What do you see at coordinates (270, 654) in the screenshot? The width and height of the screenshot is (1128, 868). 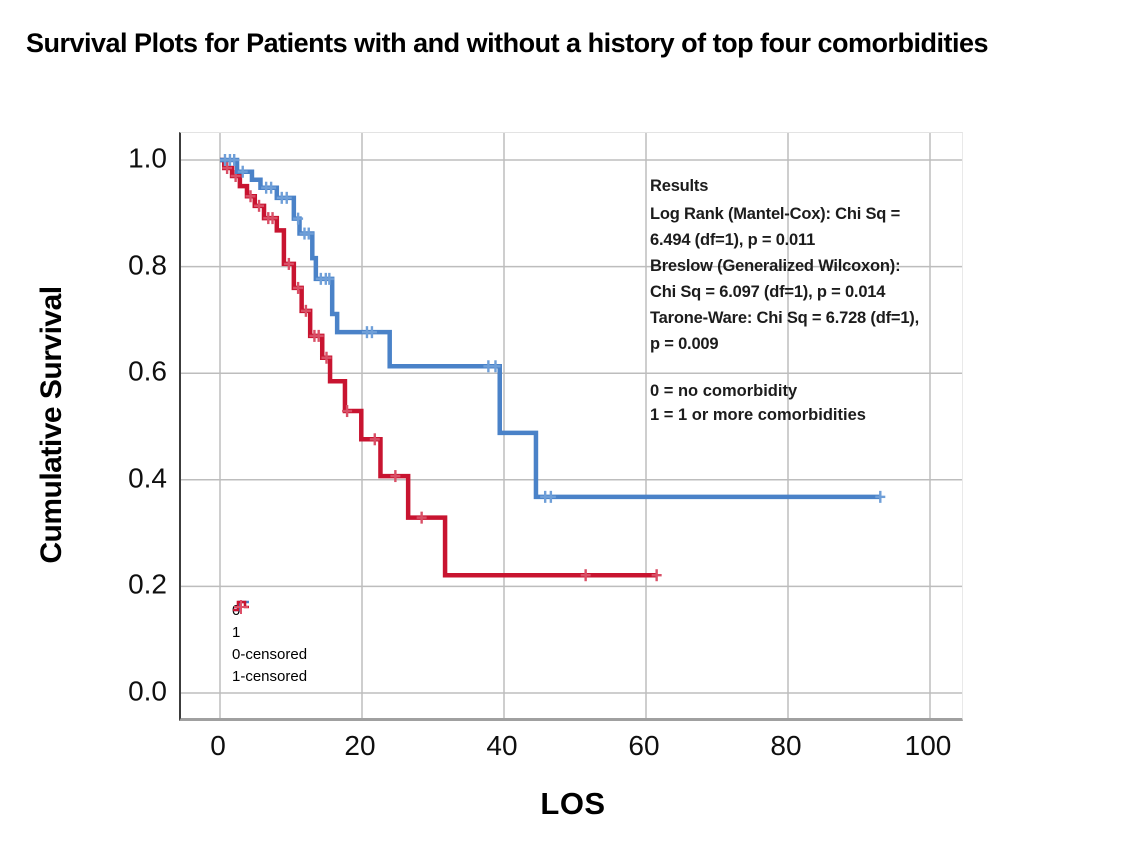 I see `legend-label: 0-censored` at bounding box center [270, 654].